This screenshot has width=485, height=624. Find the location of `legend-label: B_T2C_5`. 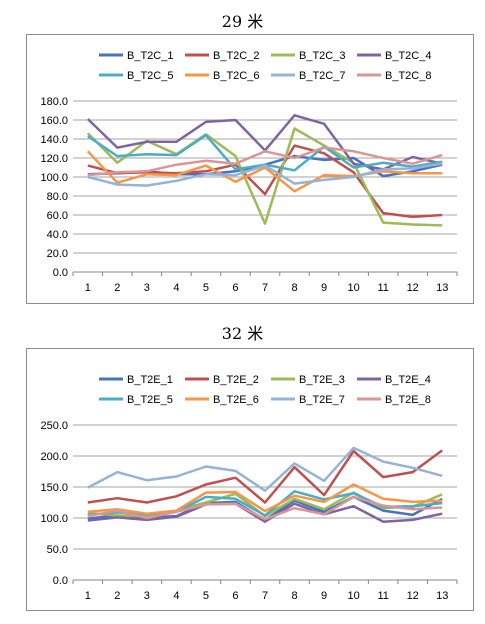

legend-label: B_T2C_5 is located at coordinates (150, 76).